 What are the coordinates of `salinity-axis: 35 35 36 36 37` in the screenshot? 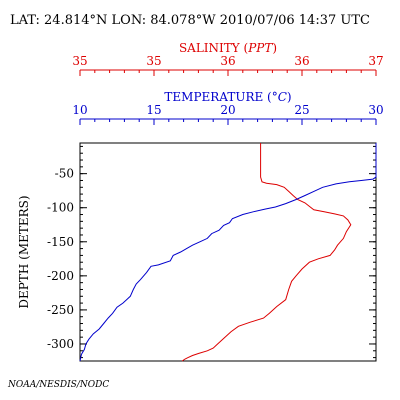 It's located at (228, 65).